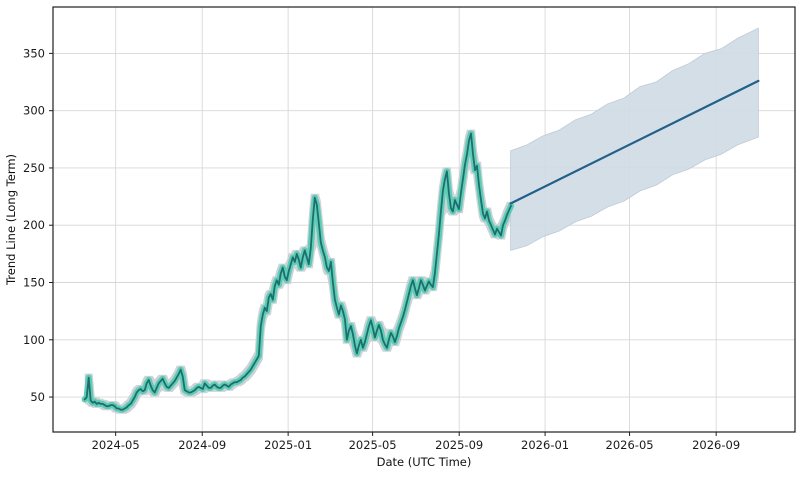 The height and width of the screenshot is (477, 800). What do you see at coordinates (288, 445) in the screenshot?
I see `x-tick-label: 2025-01` at bounding box center [288, 445].